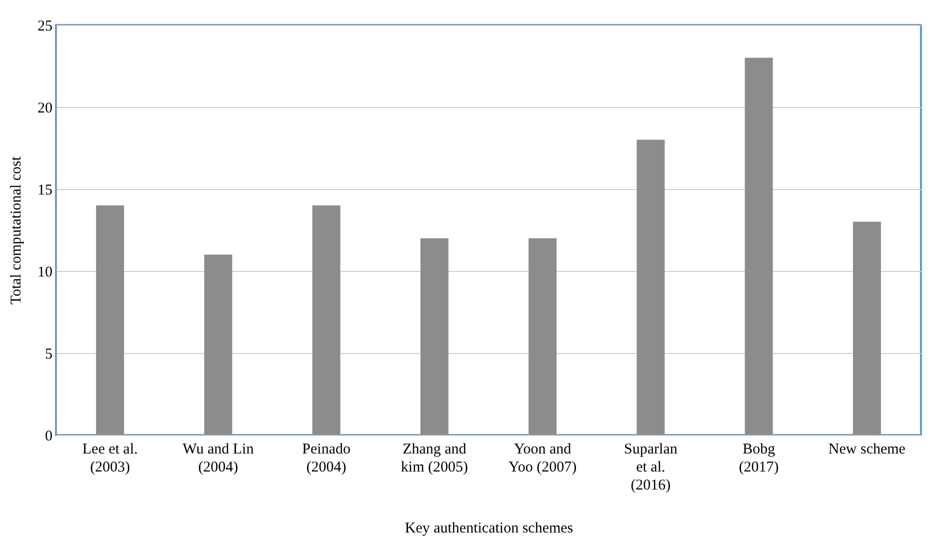  I want to click on y-tick-label: 25, so click(45, 26).